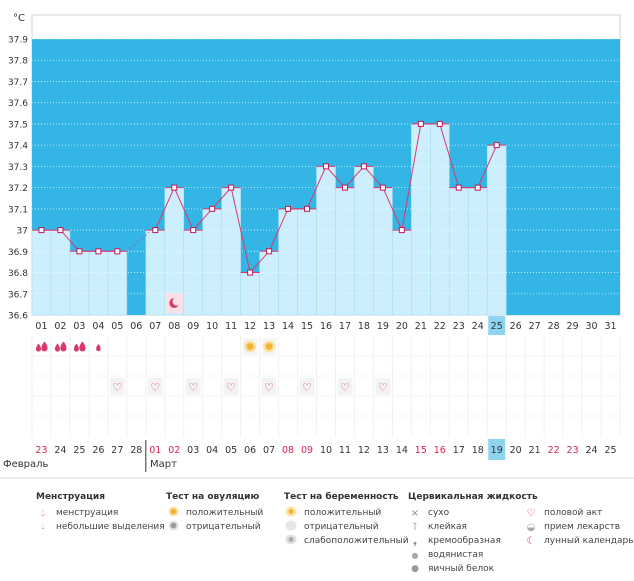 This screenshot has height=581, width=634. Describe the element at coordinates (307, 450) in the screenshot. I see `date-label-09: 09` at that location.